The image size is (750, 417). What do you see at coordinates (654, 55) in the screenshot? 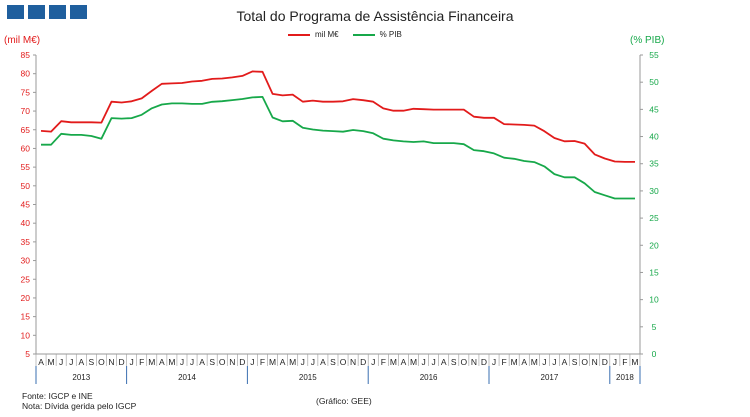
I see `right-tick-label: 55` at bounding box center [654, 55].